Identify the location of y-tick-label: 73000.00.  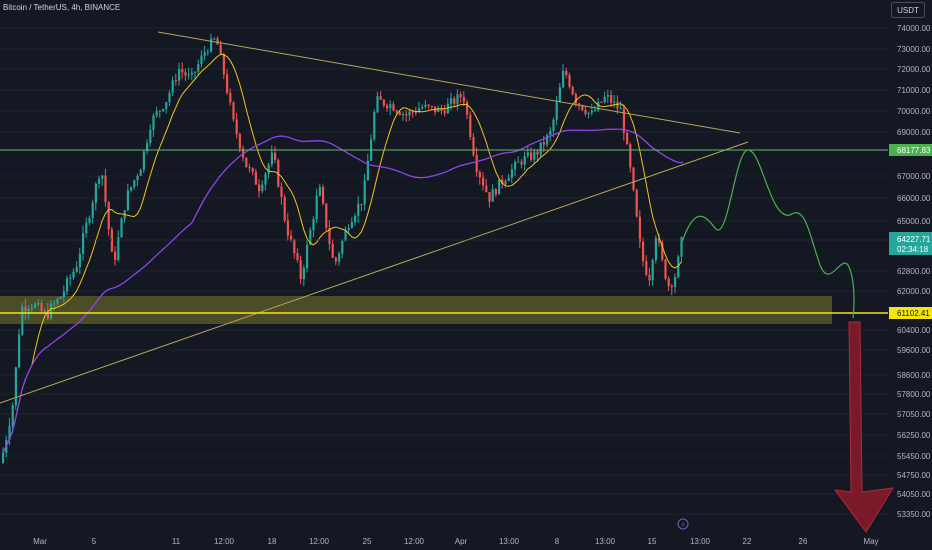
(914, 49).